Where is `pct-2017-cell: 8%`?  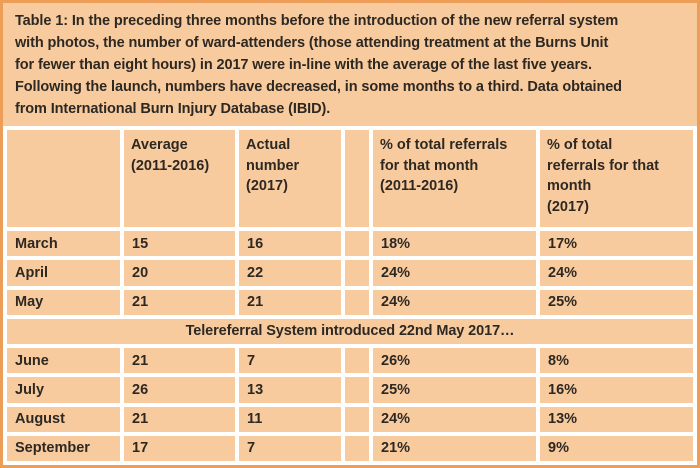
pct-2017-cell: 8% is located at coordinates (616, 361).